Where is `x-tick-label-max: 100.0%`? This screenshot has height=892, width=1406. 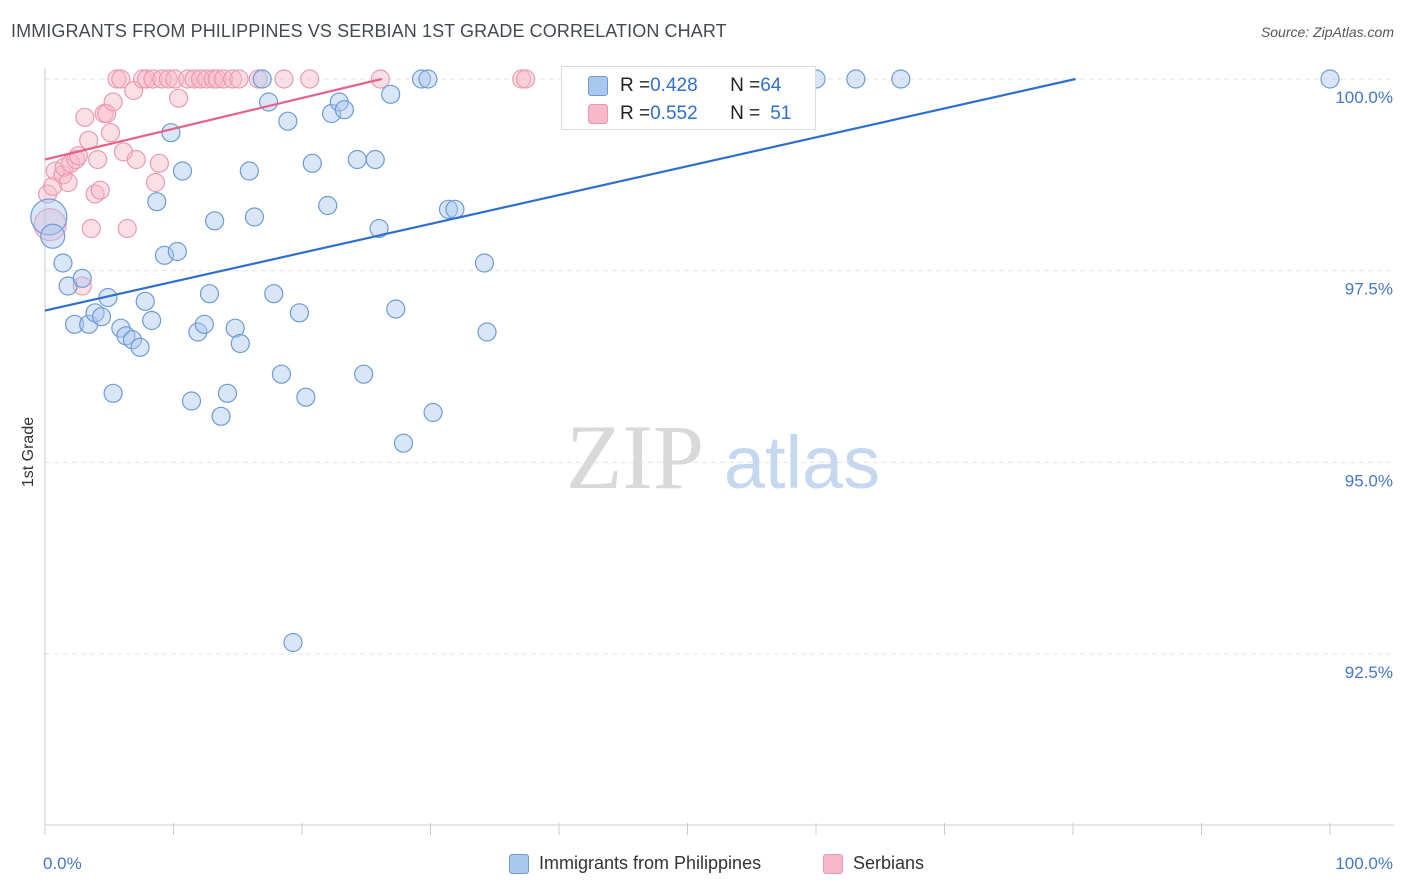
x-tick-label-max: 100.0% is located at coordinates (1364, 863).